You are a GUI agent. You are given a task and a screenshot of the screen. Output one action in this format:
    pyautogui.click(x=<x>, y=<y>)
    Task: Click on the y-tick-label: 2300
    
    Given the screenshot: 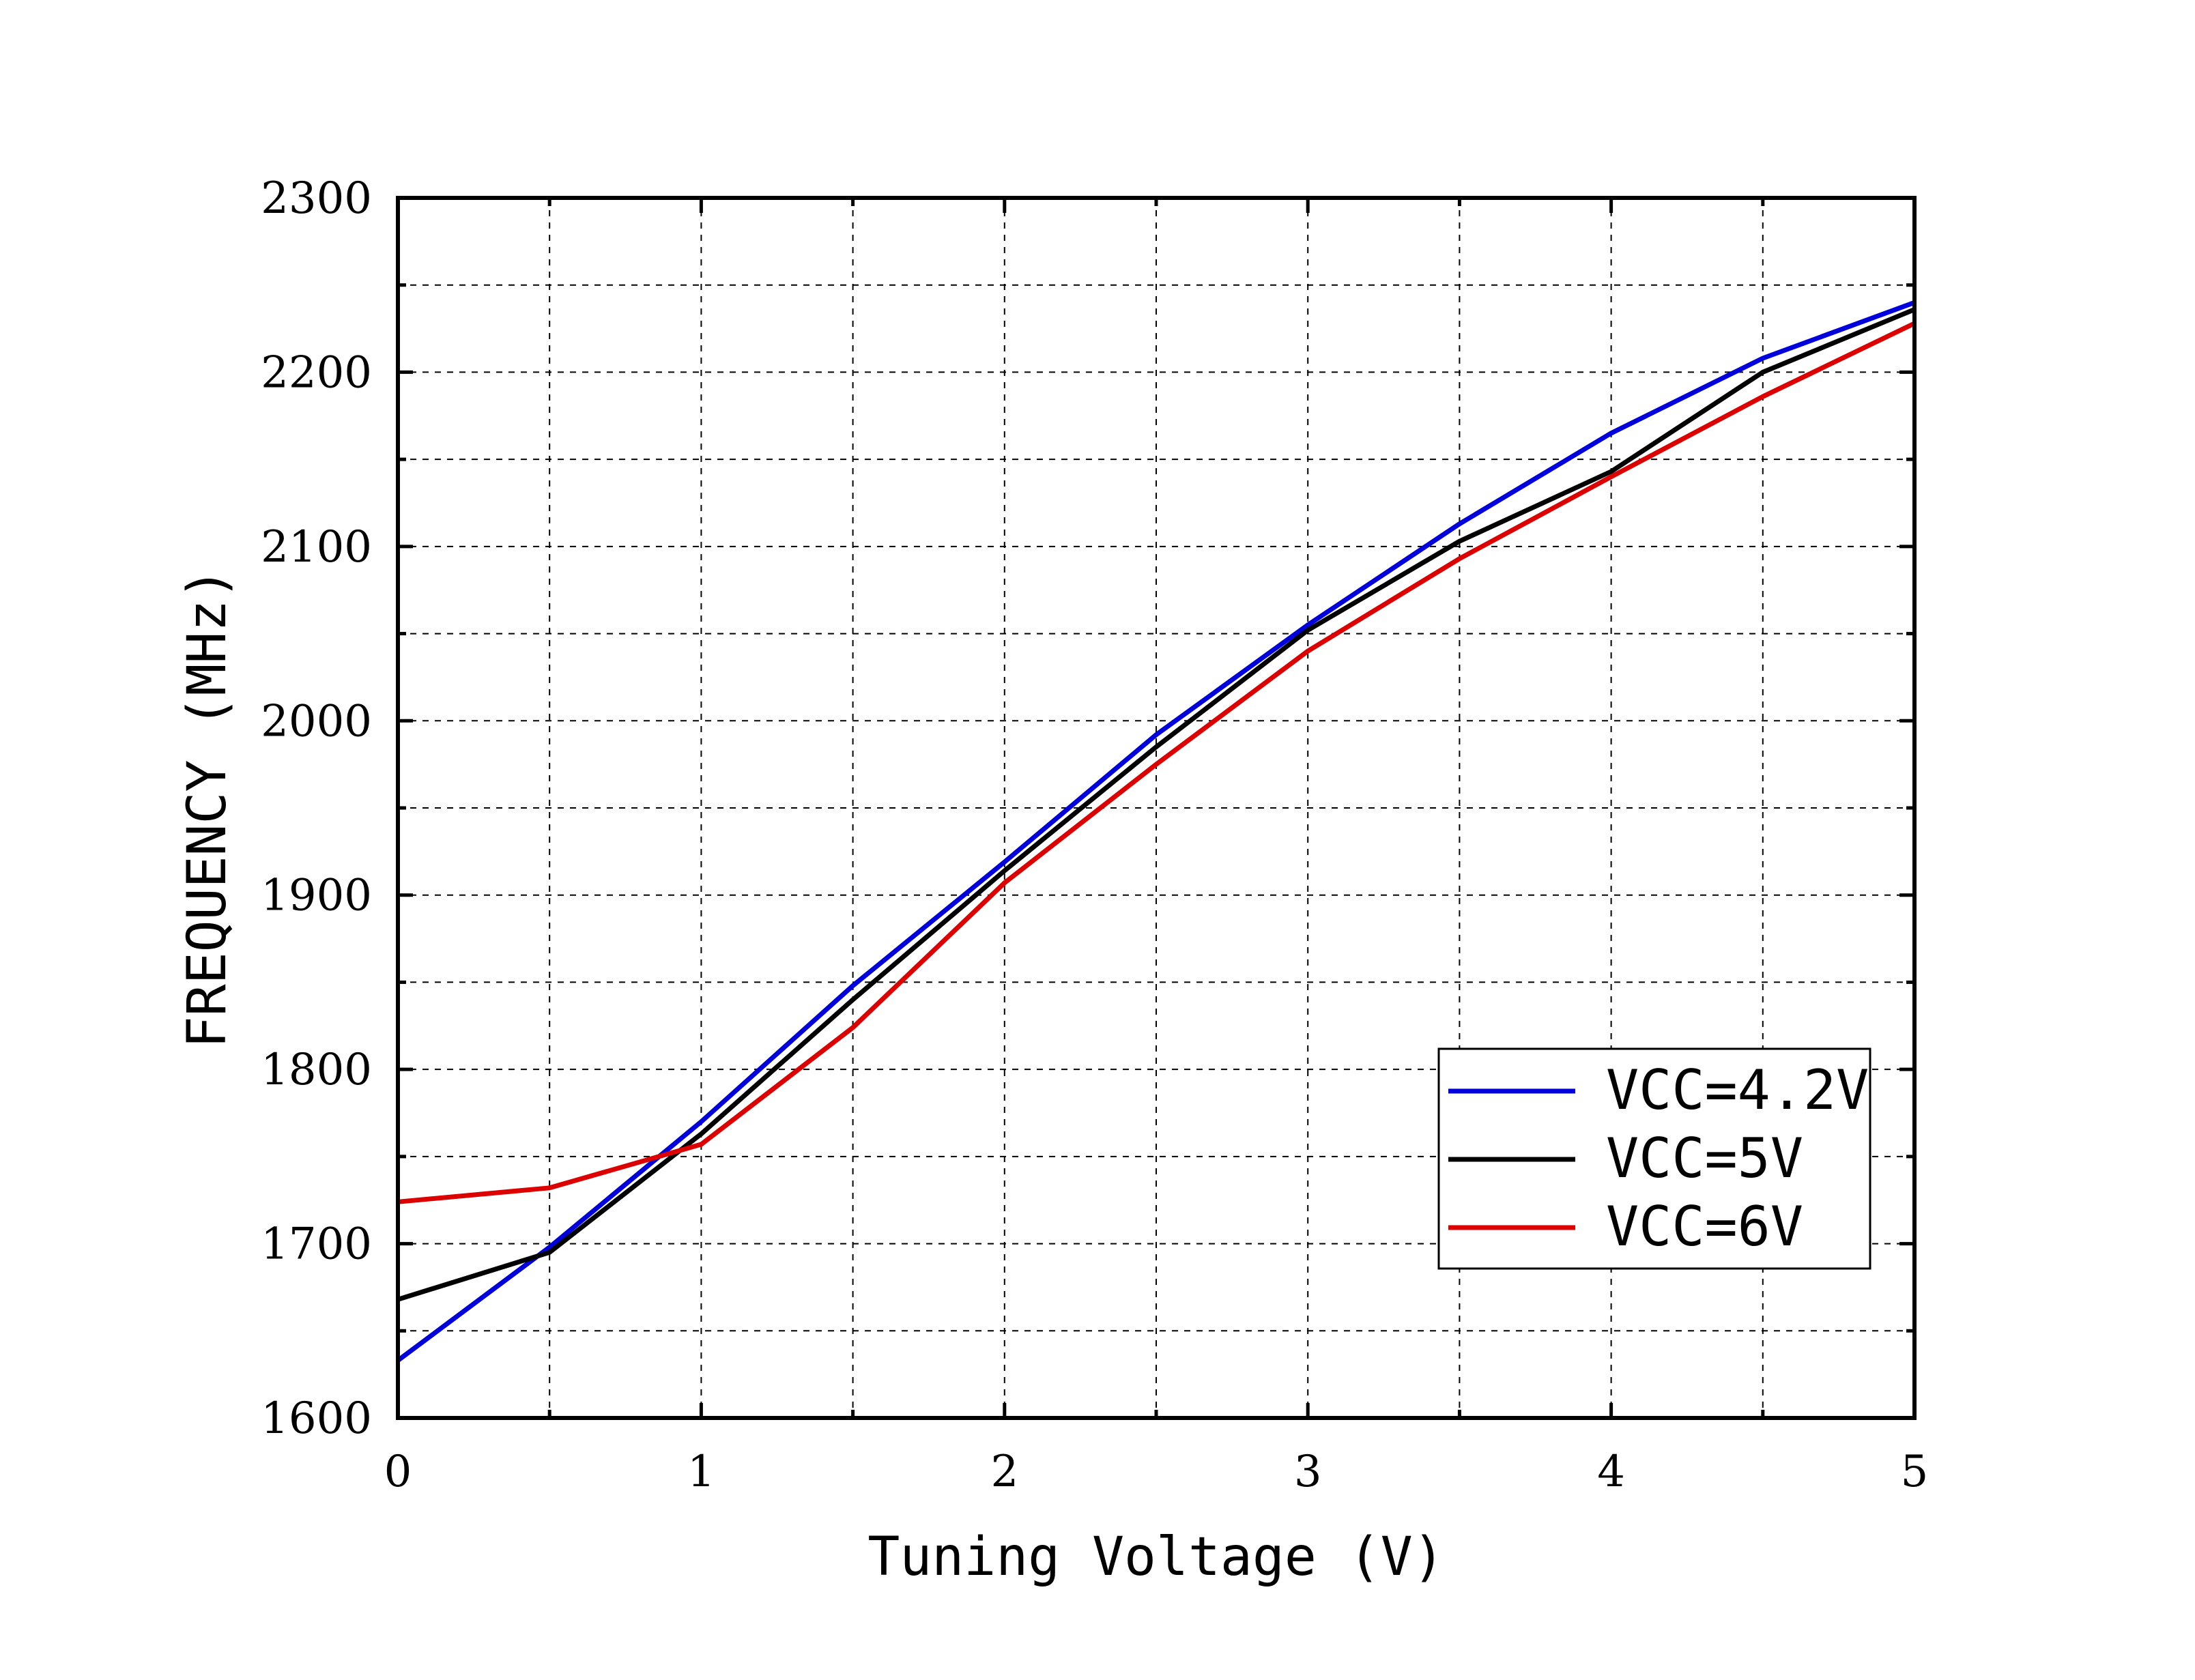 What is the action you would take?
    pyautogui.click(x=316, y=198)
    